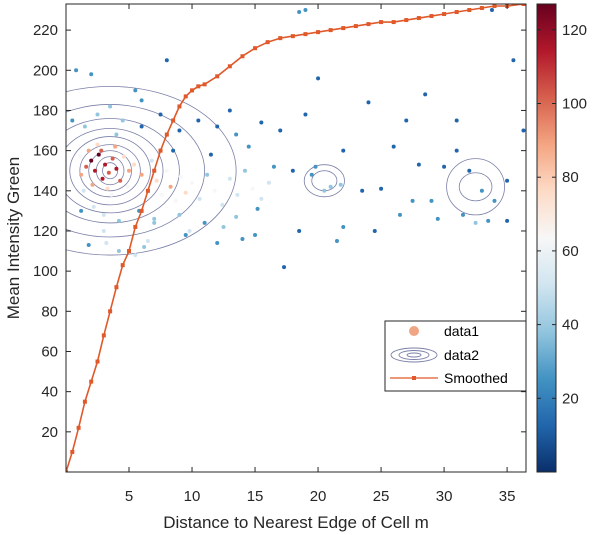  I want to click on x-tick-label: 5, so click(129, 496).